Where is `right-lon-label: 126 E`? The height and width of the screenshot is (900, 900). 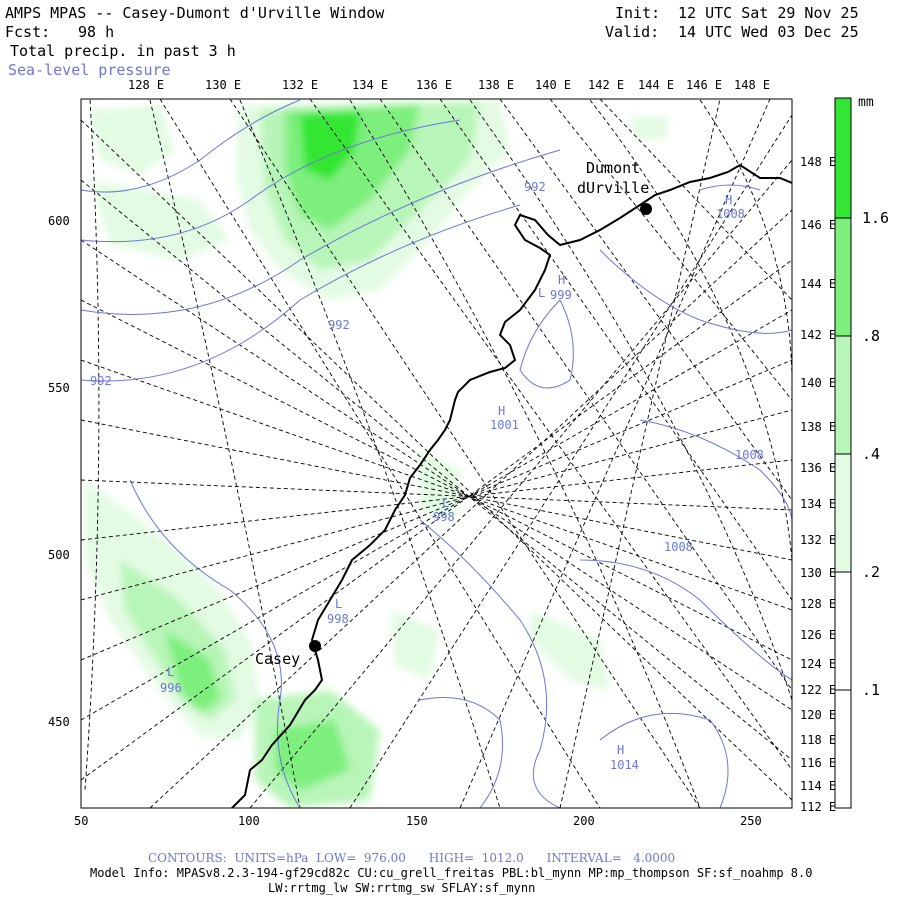 right-lon-label: 126 E is located at coordinates (818, 635).